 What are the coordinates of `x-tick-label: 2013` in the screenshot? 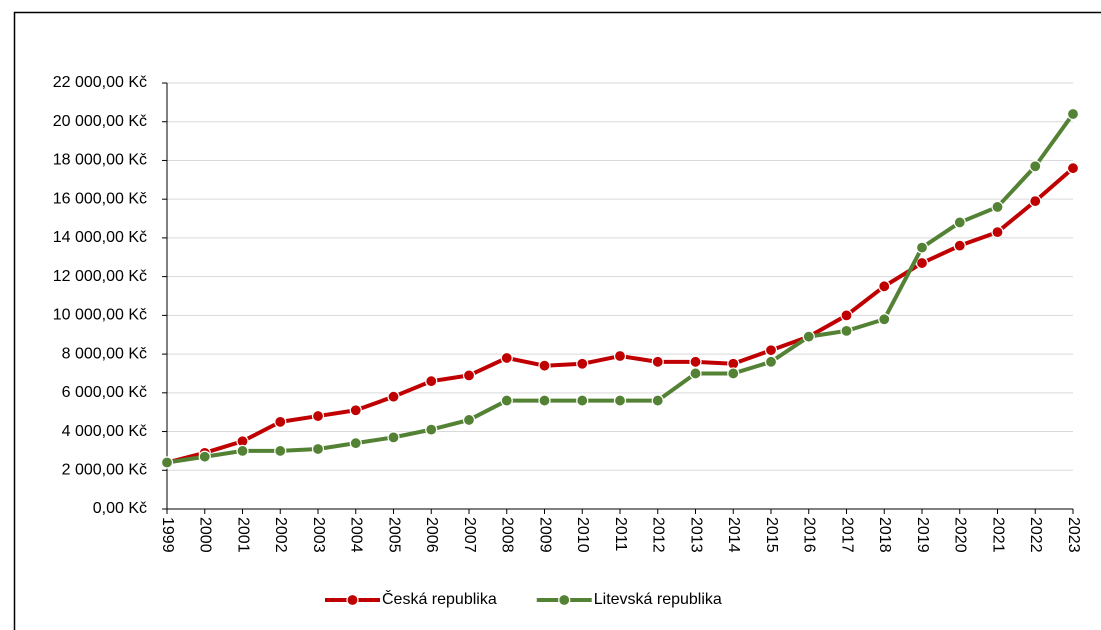 It's located at (695, 535).